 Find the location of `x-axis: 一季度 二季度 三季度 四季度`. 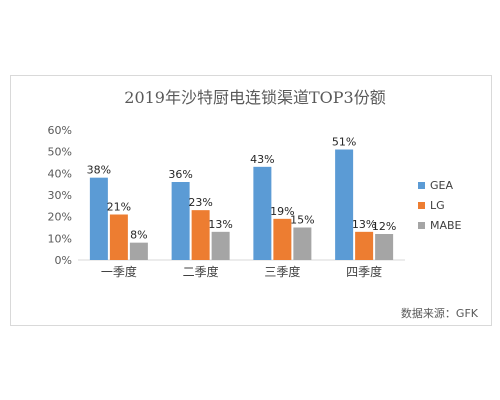

x-axis: 一季度 二季度 三季度 四季度 is located at coordinates (241, 269).